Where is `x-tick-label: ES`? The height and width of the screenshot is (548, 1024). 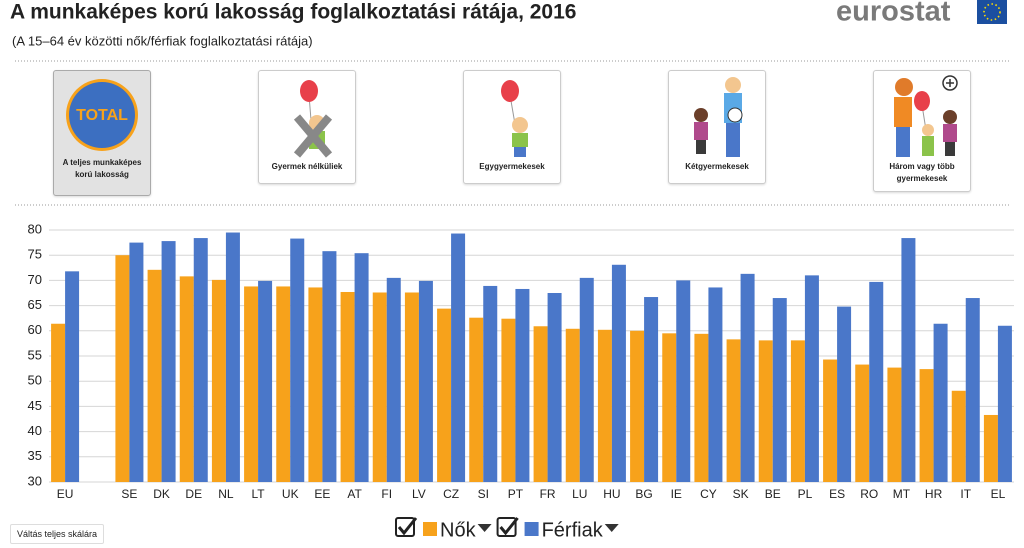
x-tick-label: ES is located at coordinates (837, 494).